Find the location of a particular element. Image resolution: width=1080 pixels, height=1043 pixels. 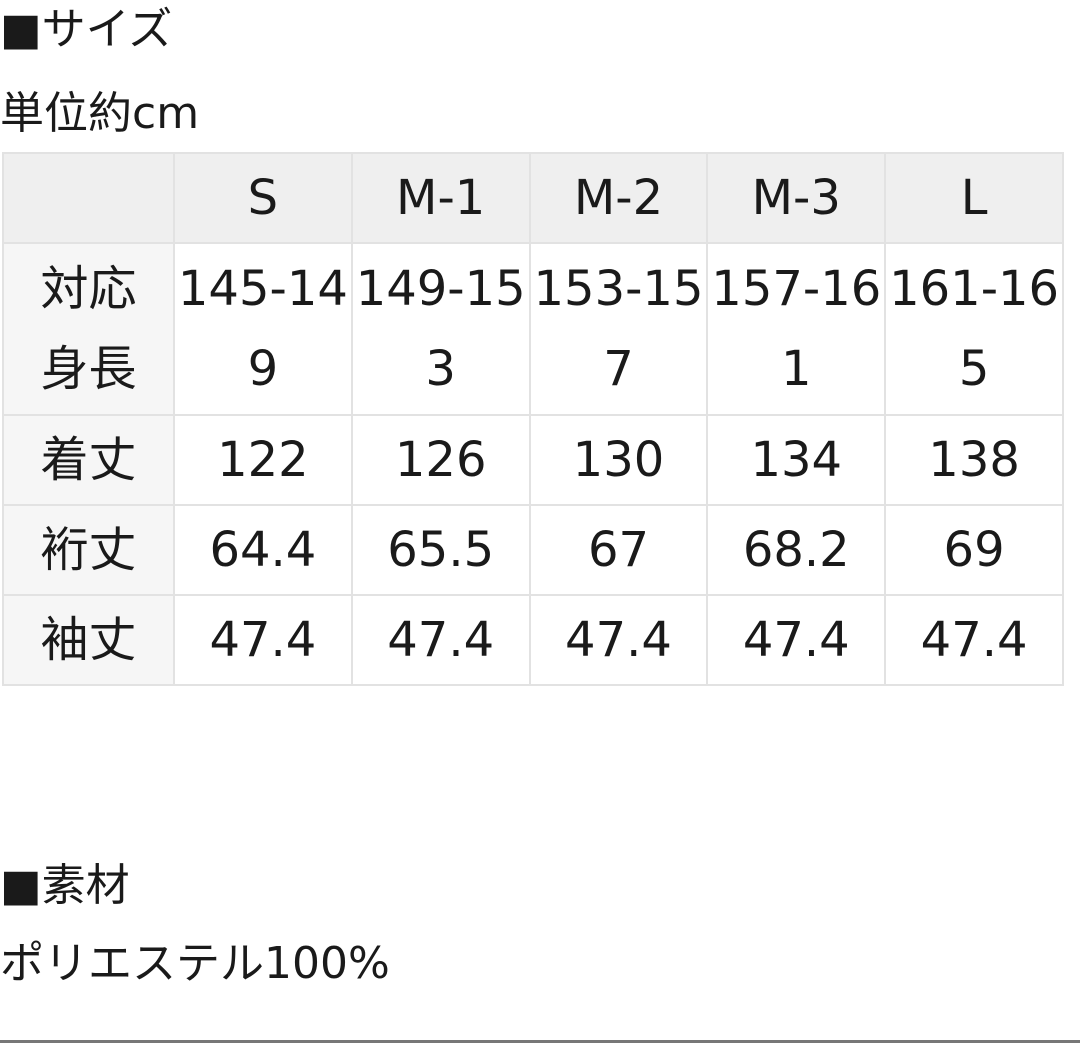

table-row: 着丈 122 126 130 134 138 is located at coordinates (533, 460).